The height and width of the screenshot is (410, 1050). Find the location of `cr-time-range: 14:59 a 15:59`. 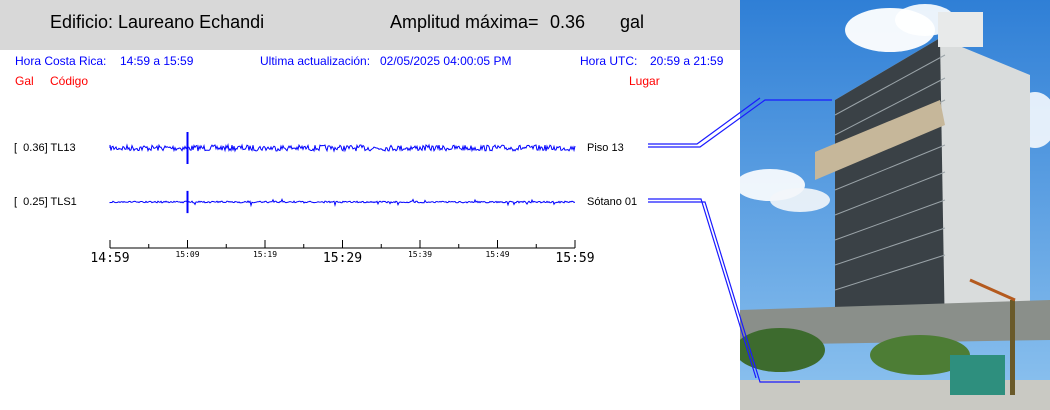

cr-time-range: 14:59 a 15:59 is located at coordinates (157, 61).